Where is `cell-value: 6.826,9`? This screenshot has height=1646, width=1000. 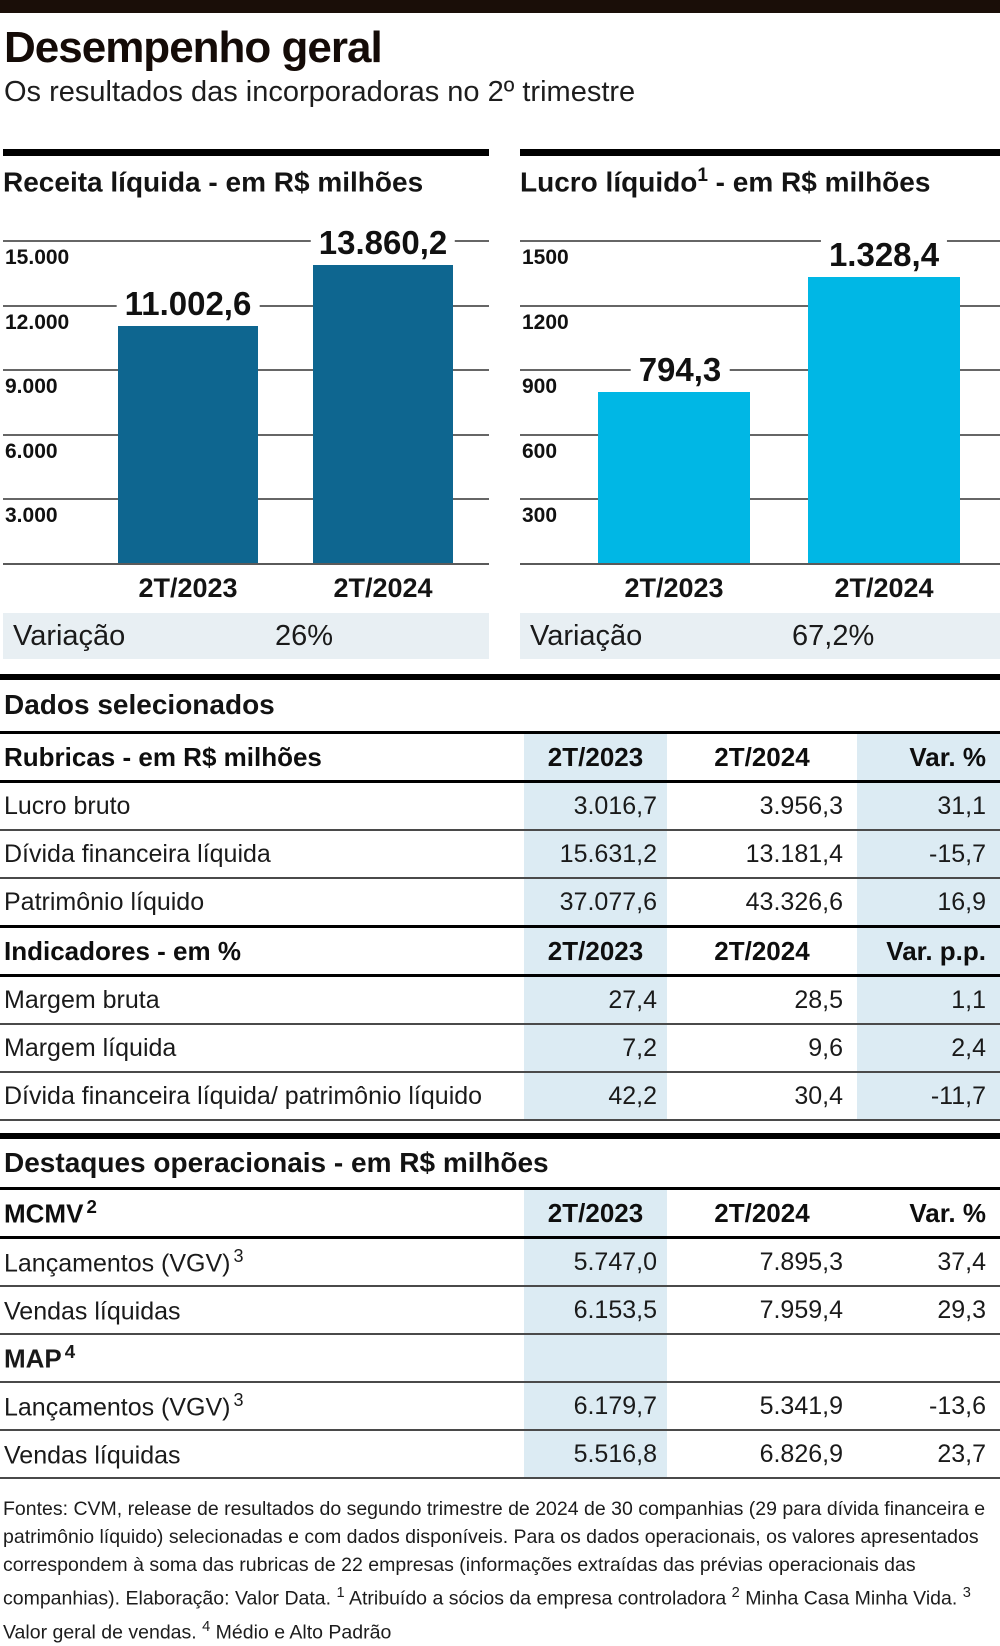
cell-value: 6.826,9 is located at coordinates (762, 1454).